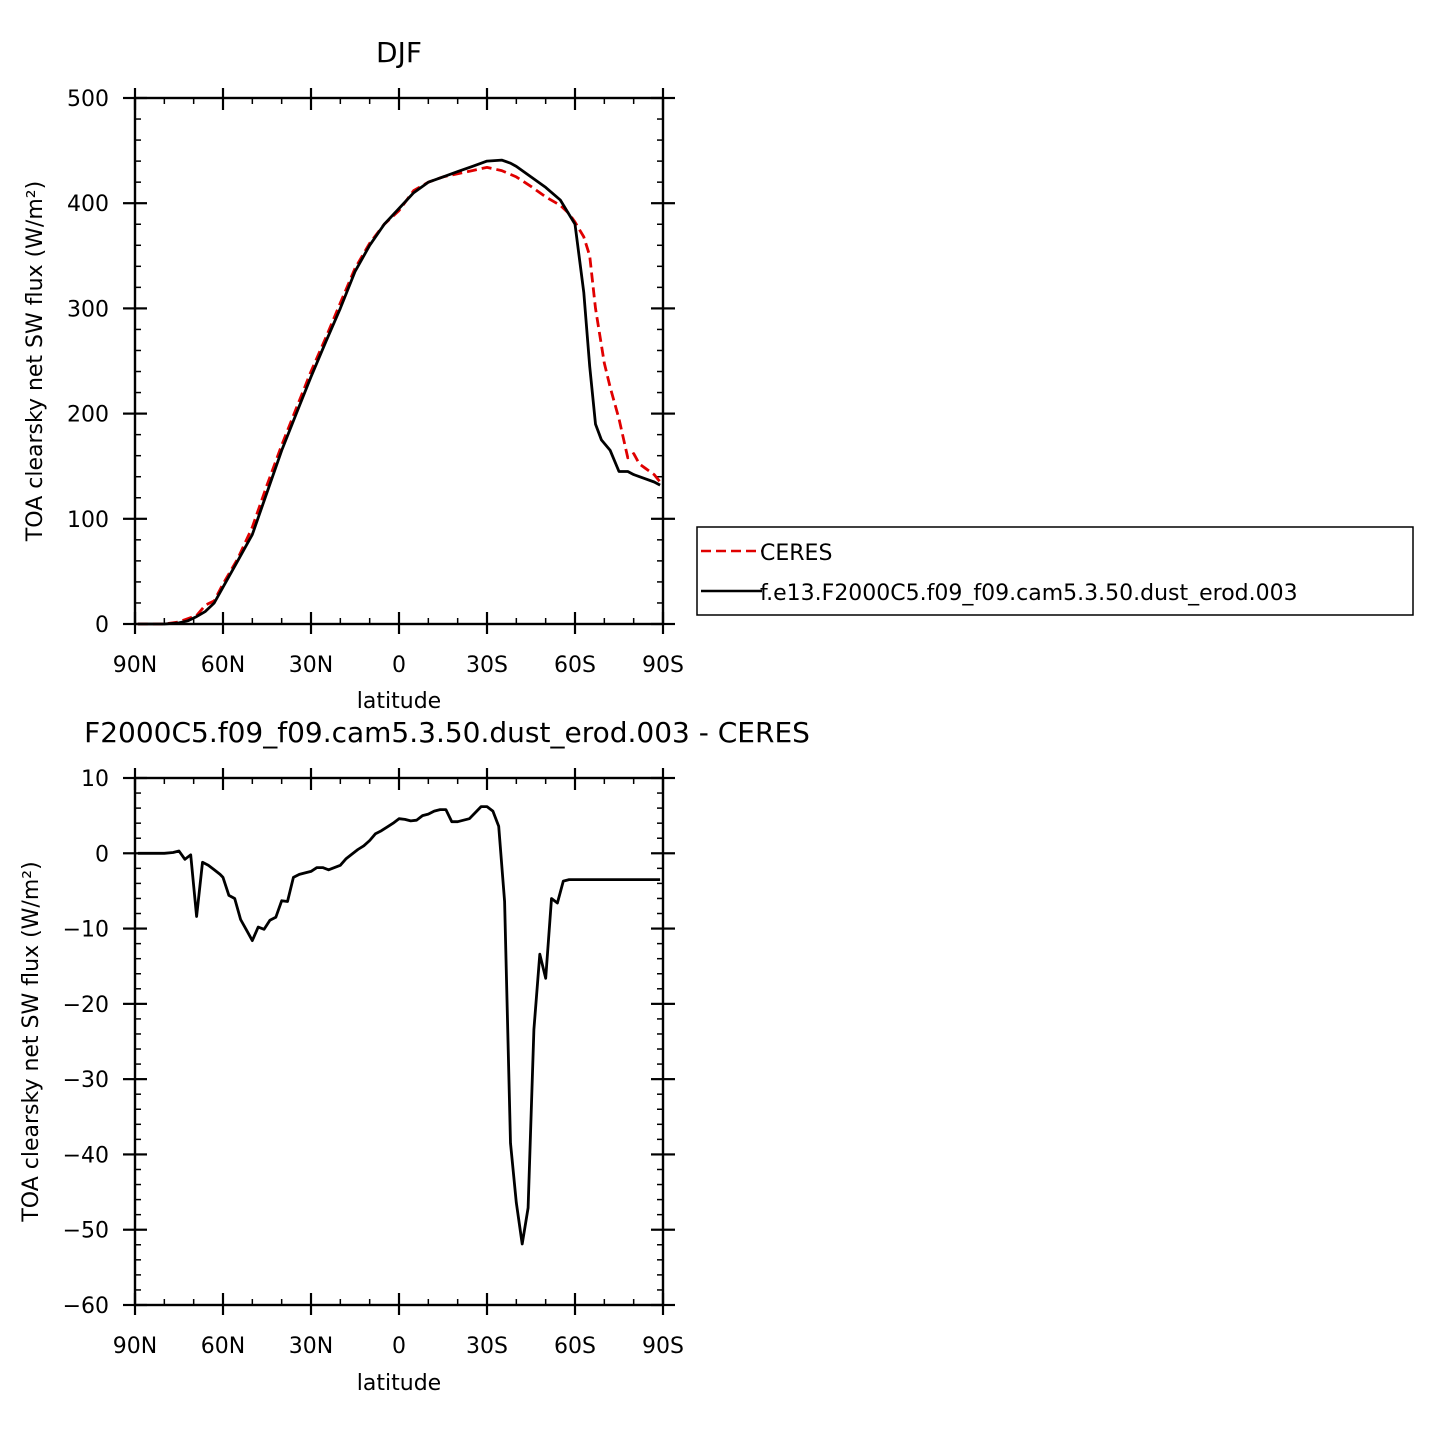  What do you see at coordinates (88, 309) in the screenshot?
I see `y-tick-label: 300` at bounding box center [88, 309].